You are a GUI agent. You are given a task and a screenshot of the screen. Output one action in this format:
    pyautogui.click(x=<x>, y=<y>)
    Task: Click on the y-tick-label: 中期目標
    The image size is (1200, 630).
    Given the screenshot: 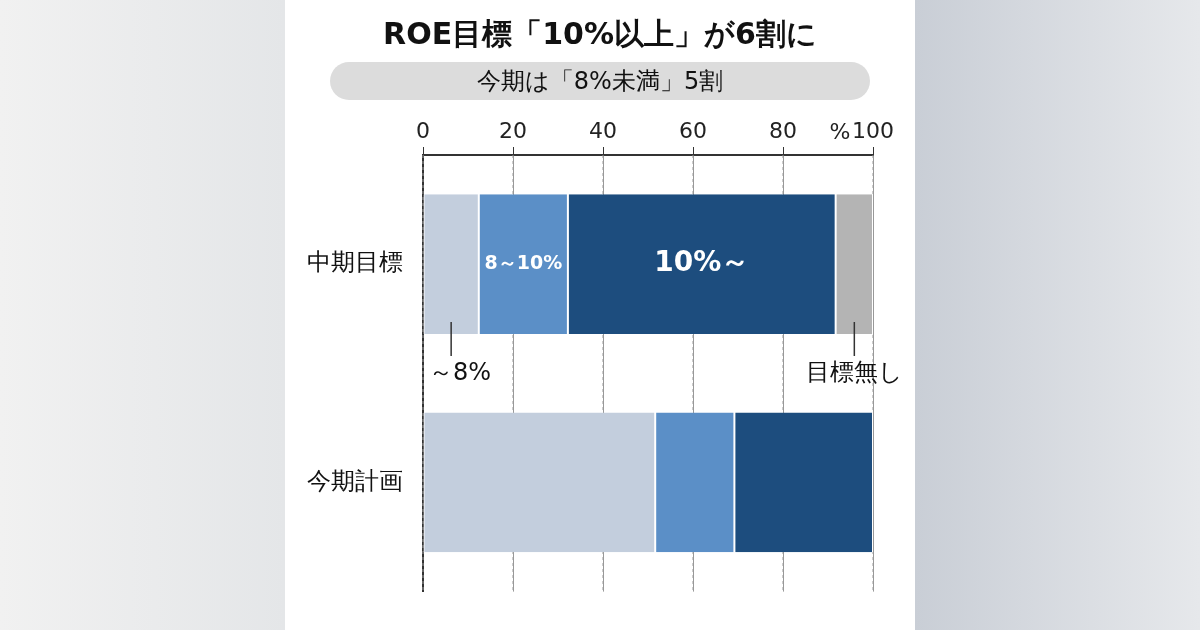 What is the action you would take?
    pyautogui.click(x=355, y=262)
    